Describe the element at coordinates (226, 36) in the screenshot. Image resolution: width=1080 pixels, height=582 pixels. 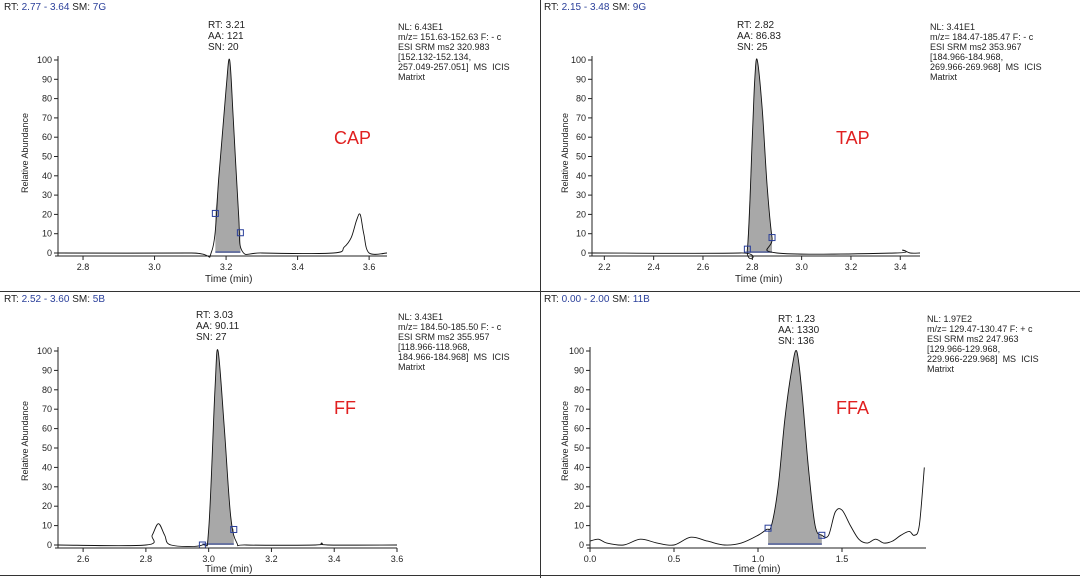
I see `peak-annotation: RT: 3.21 AA: 121 SN: 20` at that location.